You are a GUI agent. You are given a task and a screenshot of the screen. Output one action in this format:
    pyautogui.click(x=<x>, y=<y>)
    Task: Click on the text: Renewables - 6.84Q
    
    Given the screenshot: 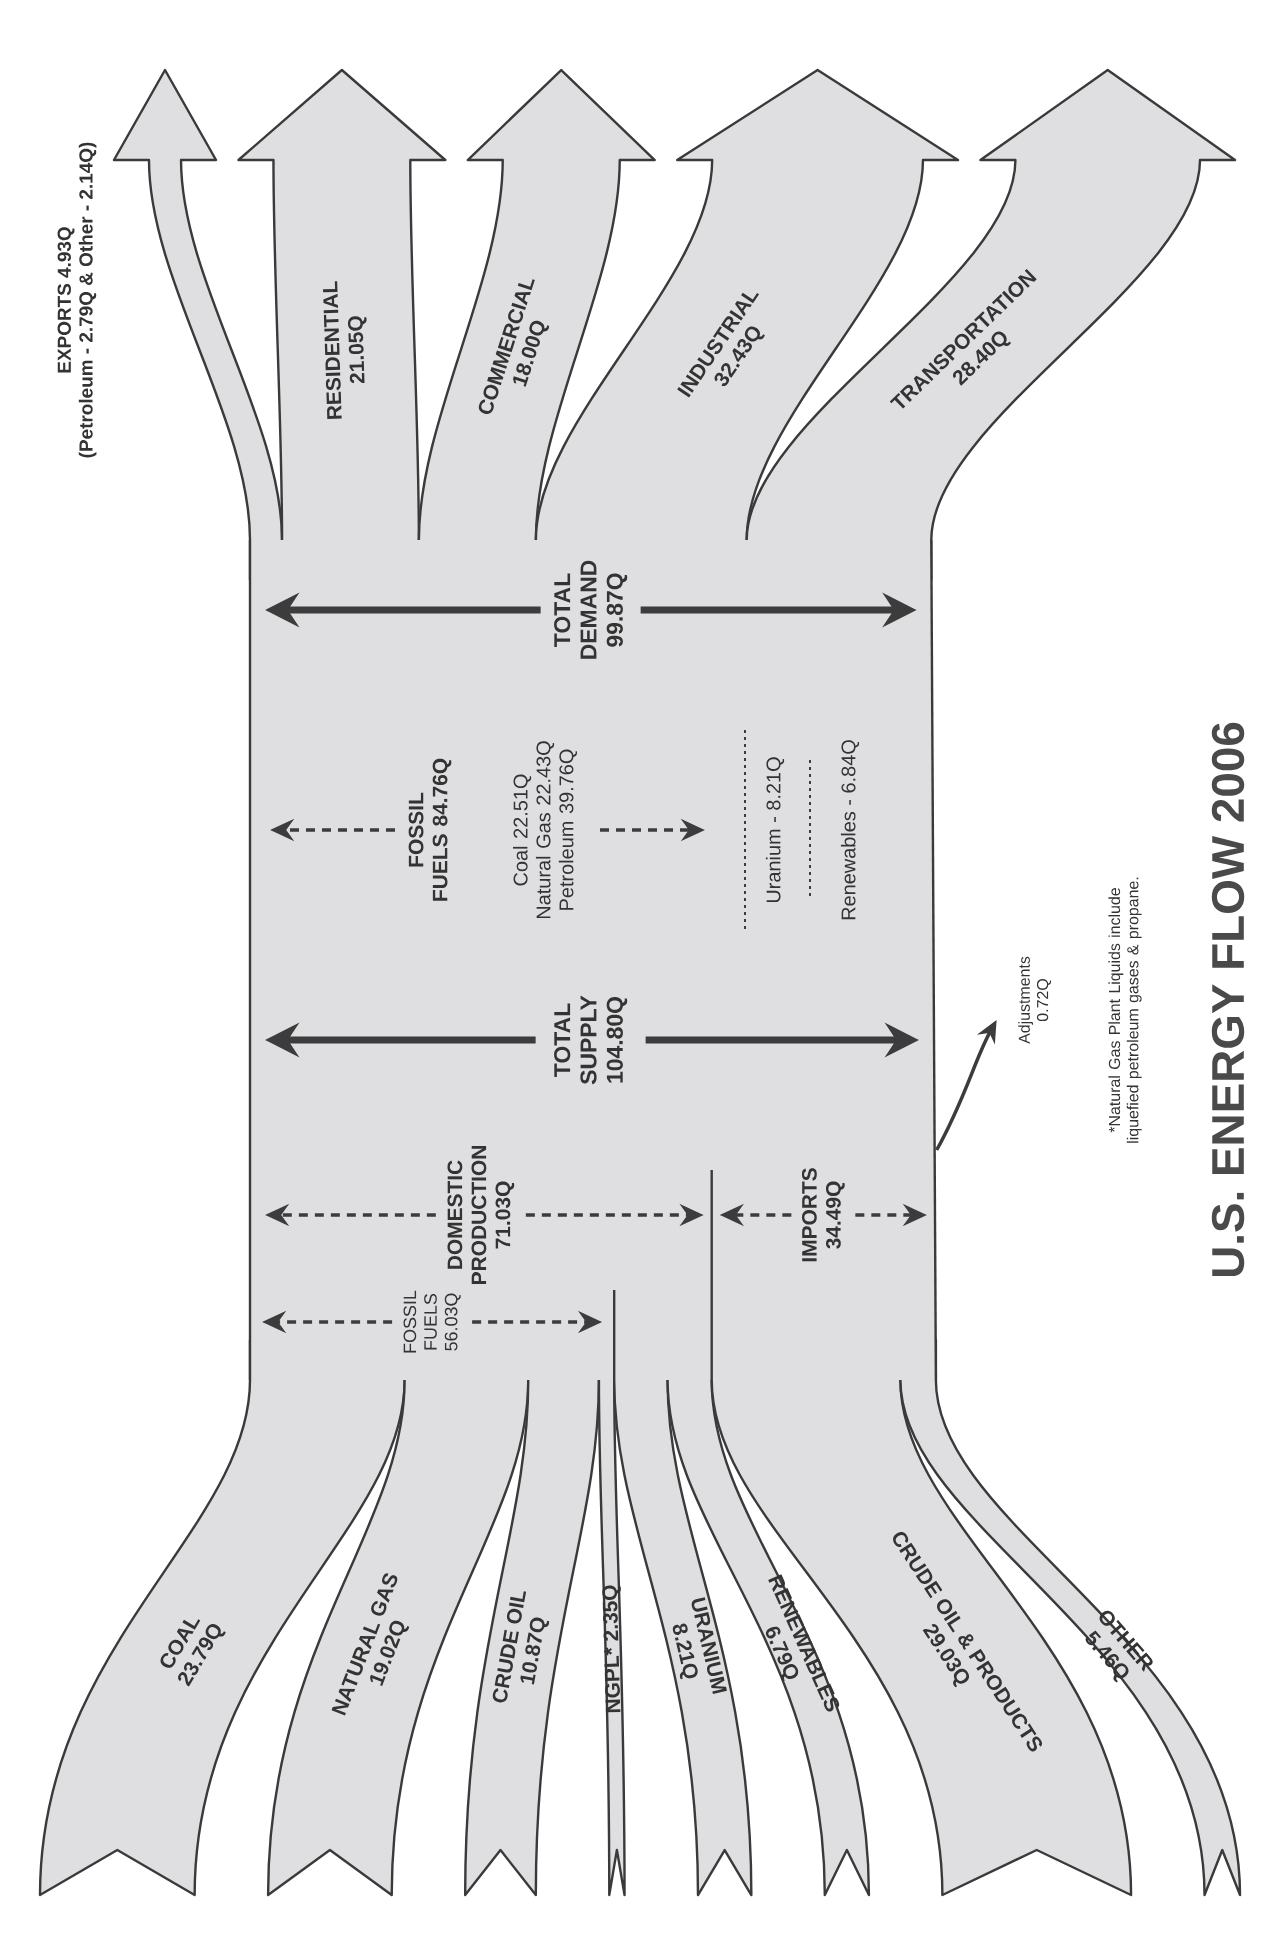 What is the action you would take?
    pyautogui.click(x=850, y=830)
    